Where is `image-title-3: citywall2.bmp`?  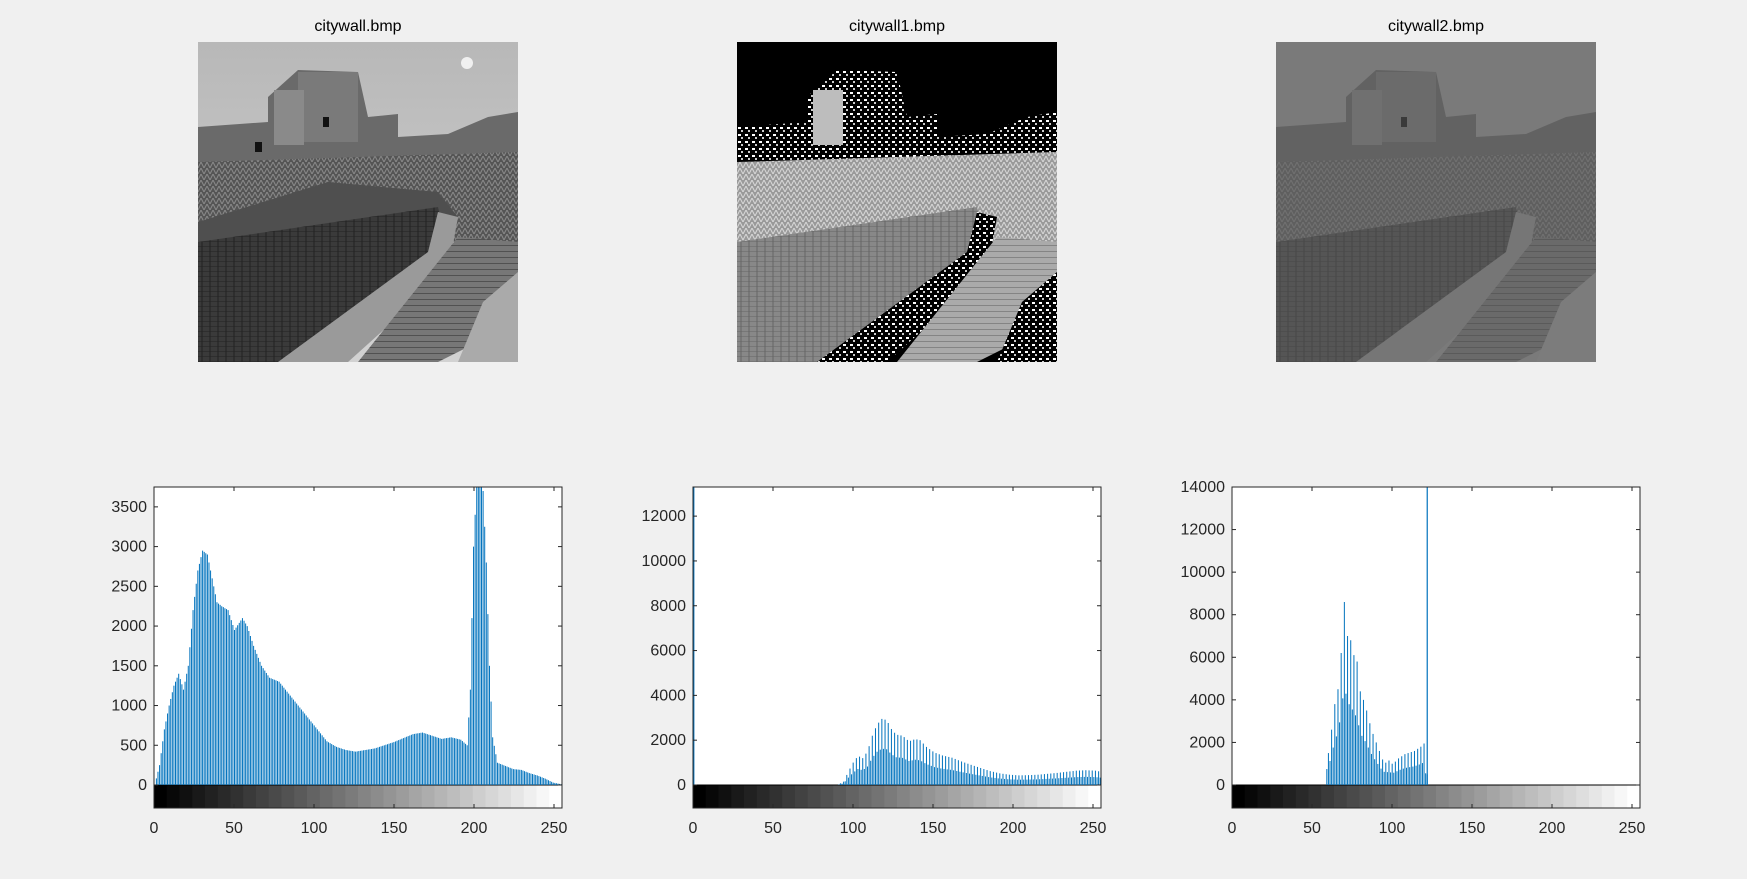
image-title-3: citywall2.bmp is located at coordinates (1436, 26).